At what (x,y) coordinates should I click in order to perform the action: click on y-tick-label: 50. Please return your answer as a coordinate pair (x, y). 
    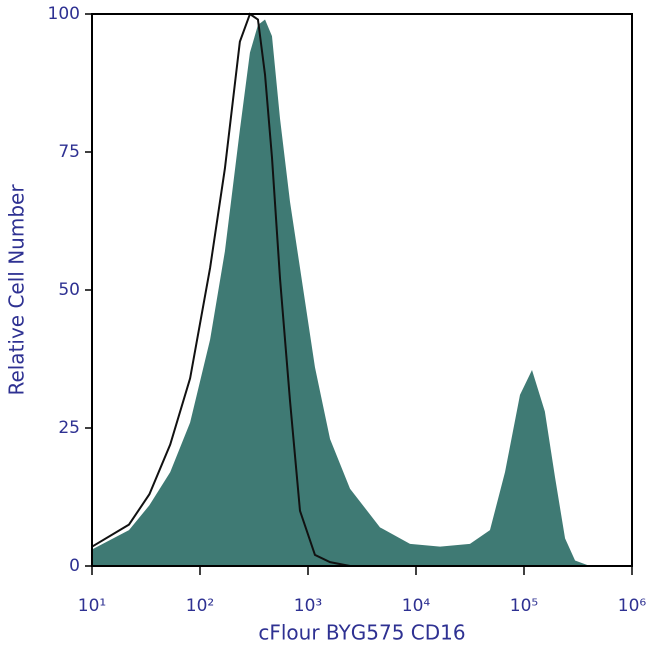
    Looking at the image, I should click on (69, 290).